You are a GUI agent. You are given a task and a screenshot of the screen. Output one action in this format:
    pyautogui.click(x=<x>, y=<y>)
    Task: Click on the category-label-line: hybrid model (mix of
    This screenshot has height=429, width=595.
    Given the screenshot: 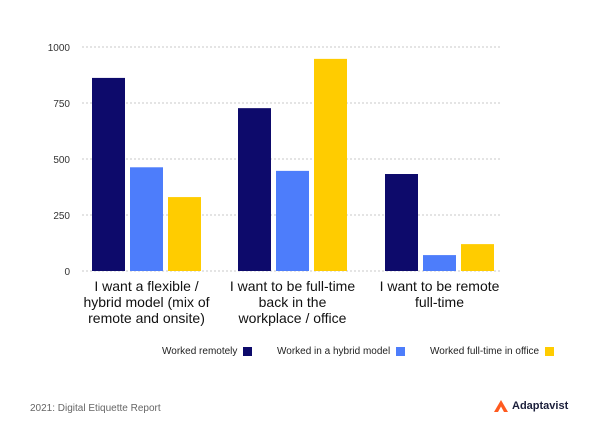 What is the action you would take?
    pyautogui.click(x=146, y=302)
    